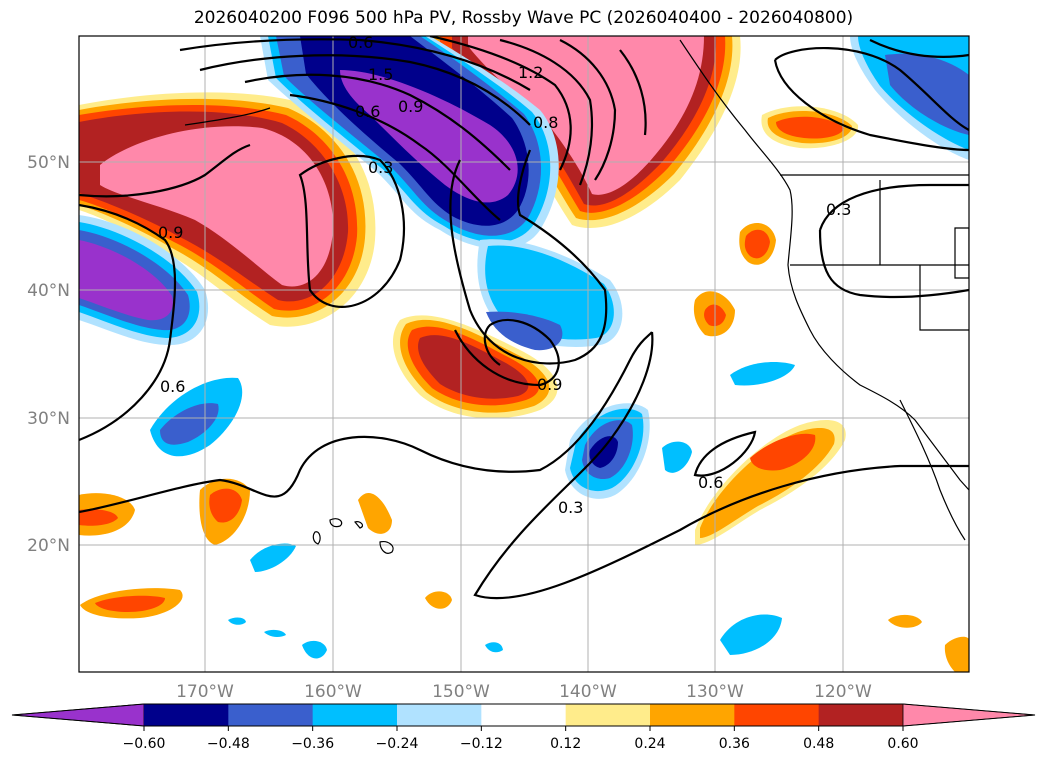 The height and width of the screenshot is (765, 1047). What do you see at coordinates (205, 692) in the screenshot?
I see `lon-label: 170°W` at bounding box center [205, 692].